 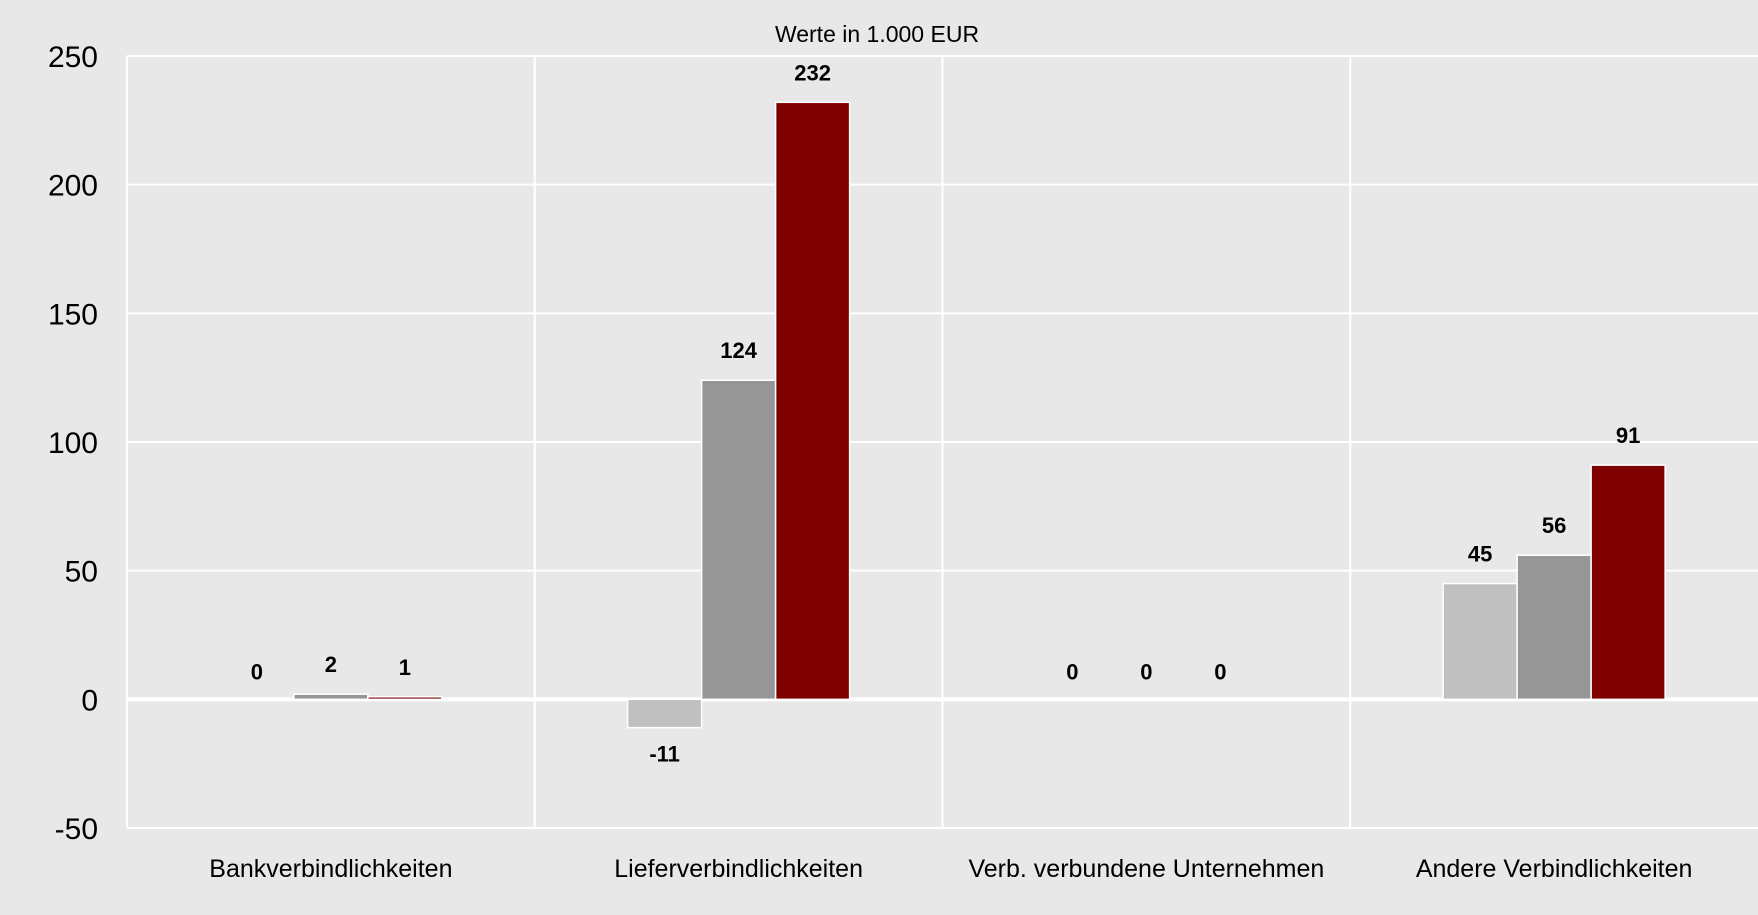 I want to click on y-tick-label: 50, so click(x=81, y=572).